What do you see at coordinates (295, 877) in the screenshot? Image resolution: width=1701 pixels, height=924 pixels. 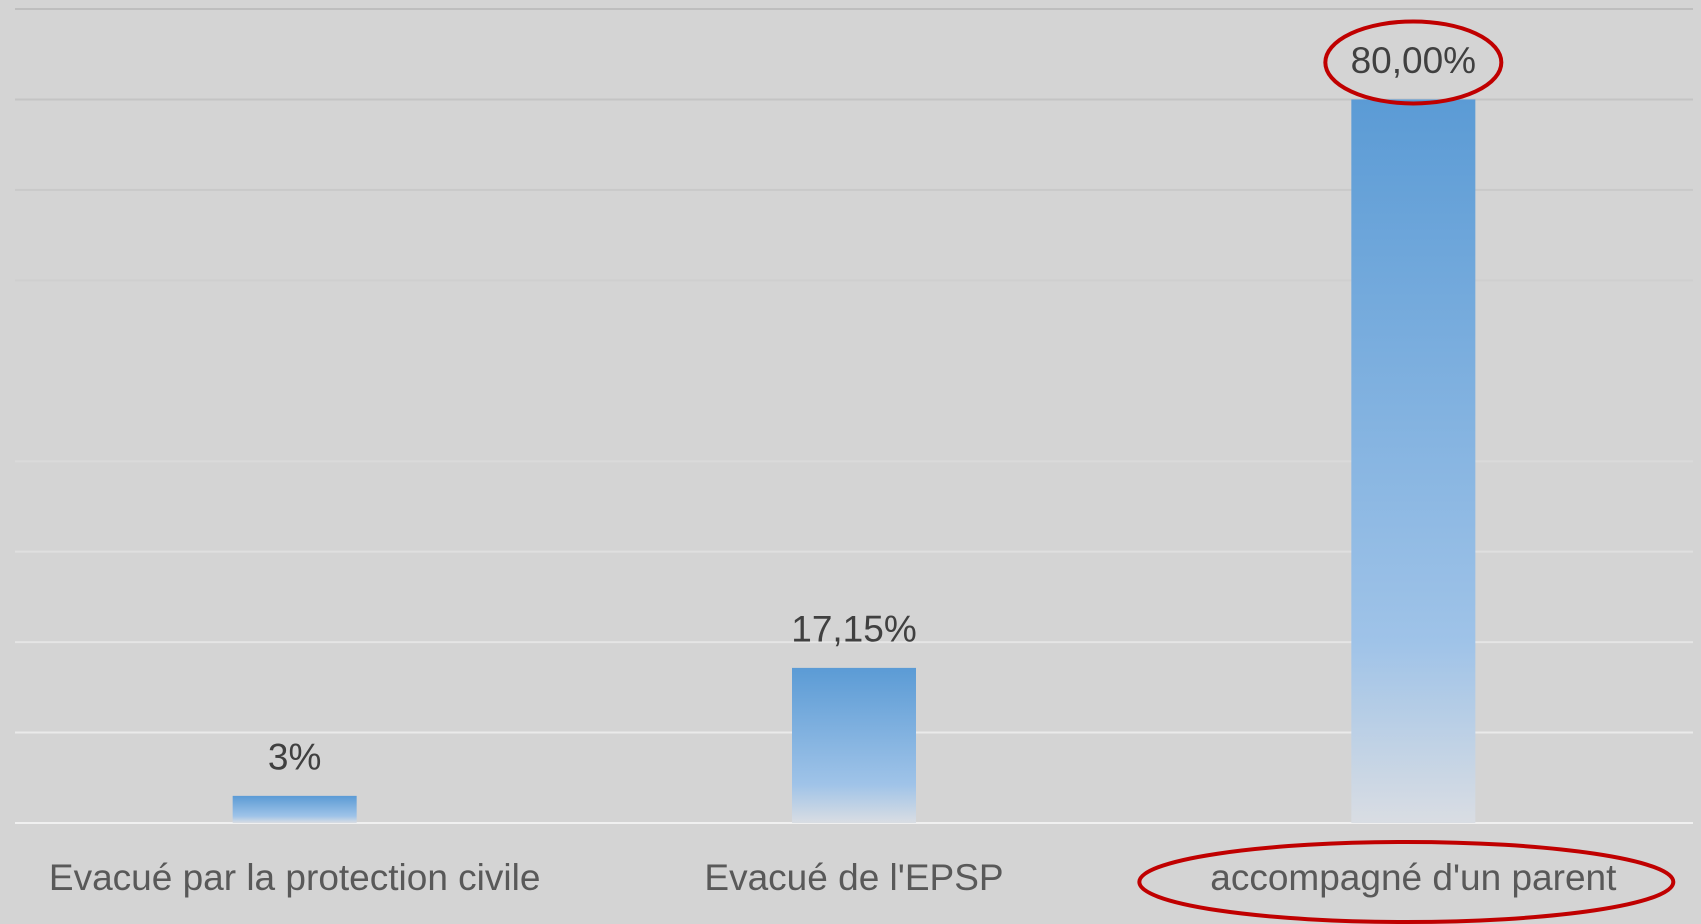 I see `x-tick-label: Evacué par la protection civile` at bounding box center [295, 877].